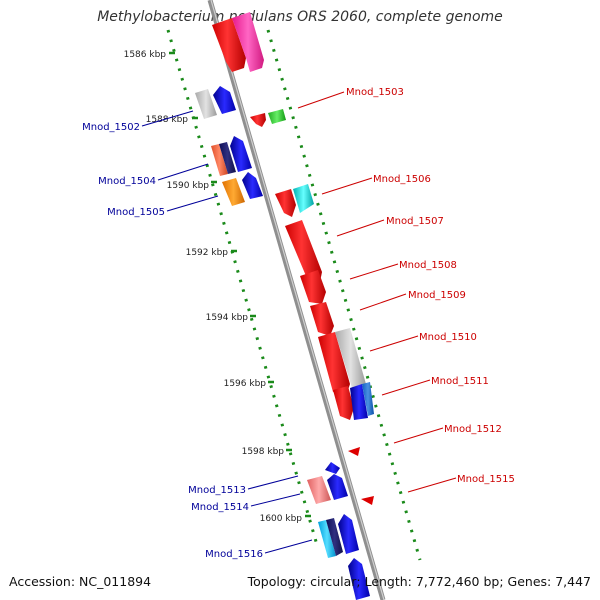 The image size is (600, 600). Describe the element at coordinates (217, 490) in the screenshot. I see `gene-label: Mnod_1513` at that location.